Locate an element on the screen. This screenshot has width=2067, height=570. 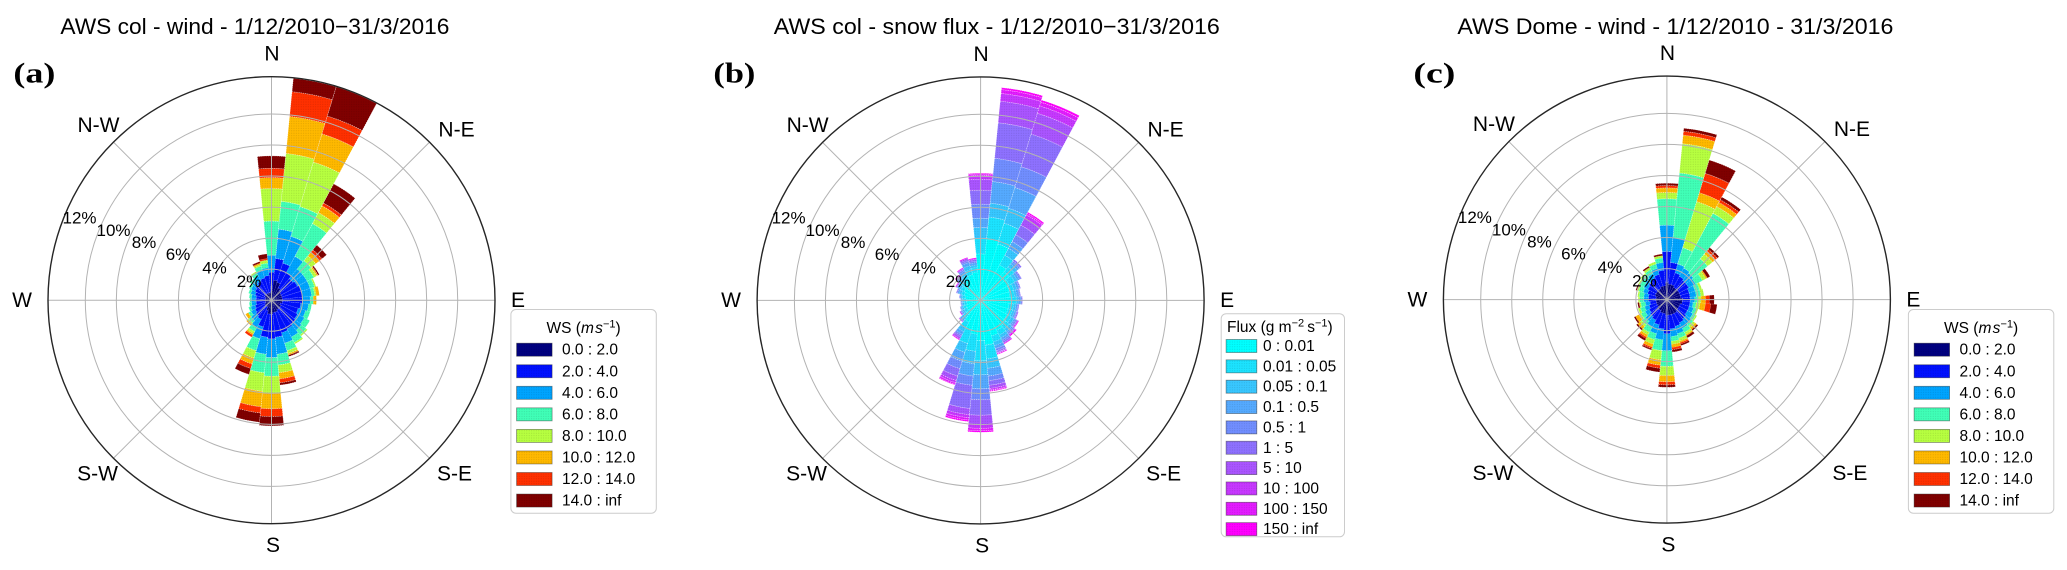
svg-text:AWS col - wind - 1/12/2010−31/: AWS col - wind - 1/12/2010−31/3/2016 is located at coordinates (254, 26).